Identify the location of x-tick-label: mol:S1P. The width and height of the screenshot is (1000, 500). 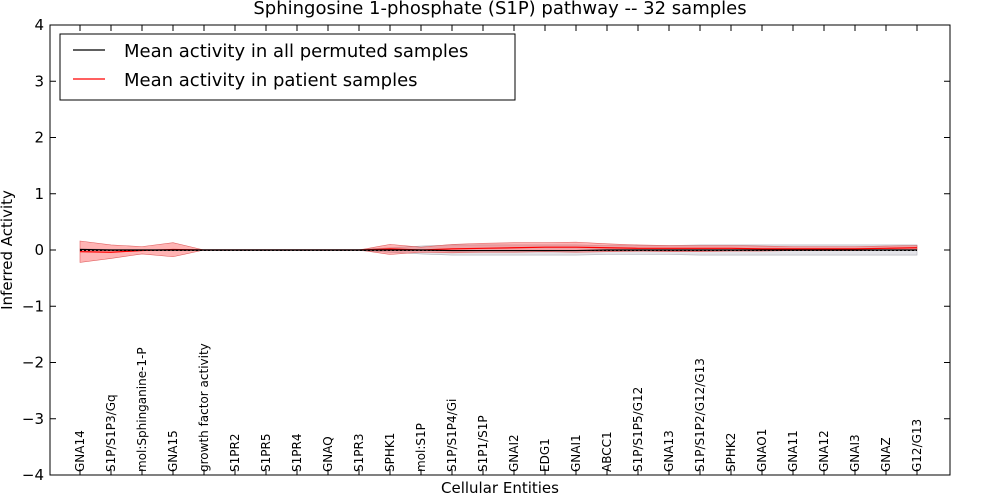
(421, 447).